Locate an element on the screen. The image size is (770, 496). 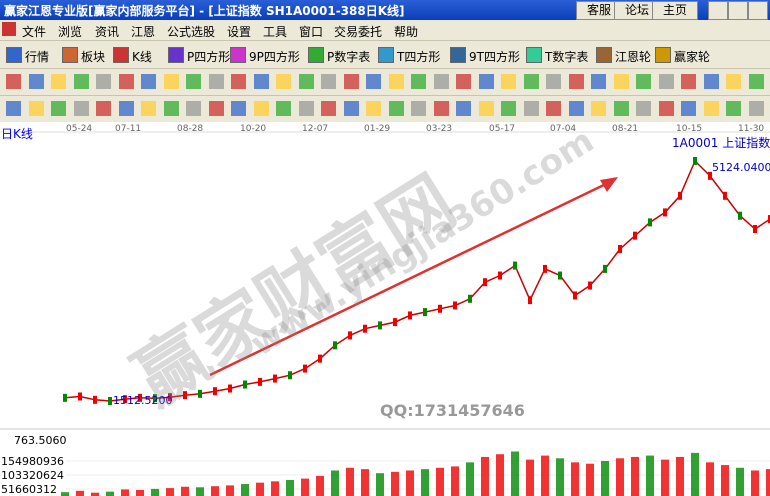
menu-item: 交易委托 is located at coordinates (358, 32).